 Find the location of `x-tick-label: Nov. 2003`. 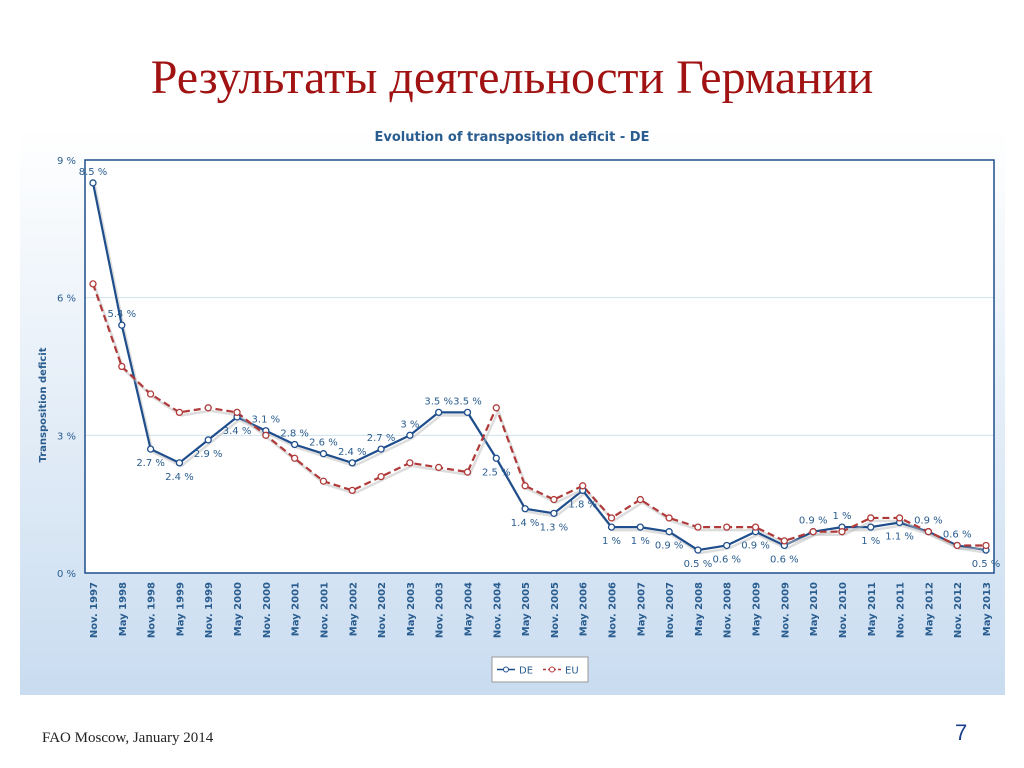

x-tick-label: Nov. 2003 is located at coordinates (440, 610).